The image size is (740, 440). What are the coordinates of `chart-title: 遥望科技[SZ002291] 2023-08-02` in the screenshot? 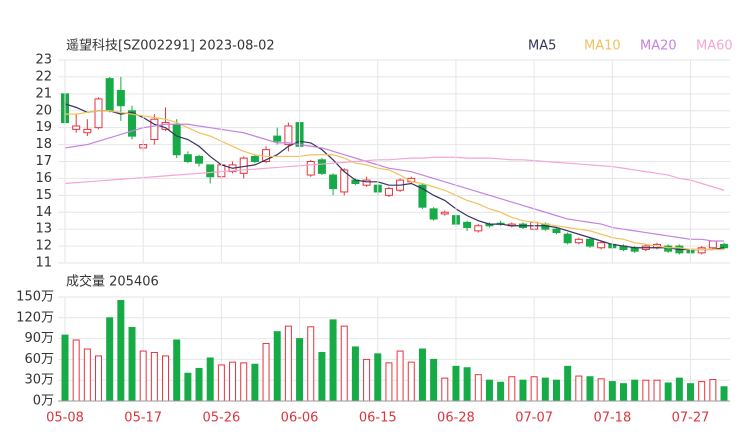 It's located at (170, 46).